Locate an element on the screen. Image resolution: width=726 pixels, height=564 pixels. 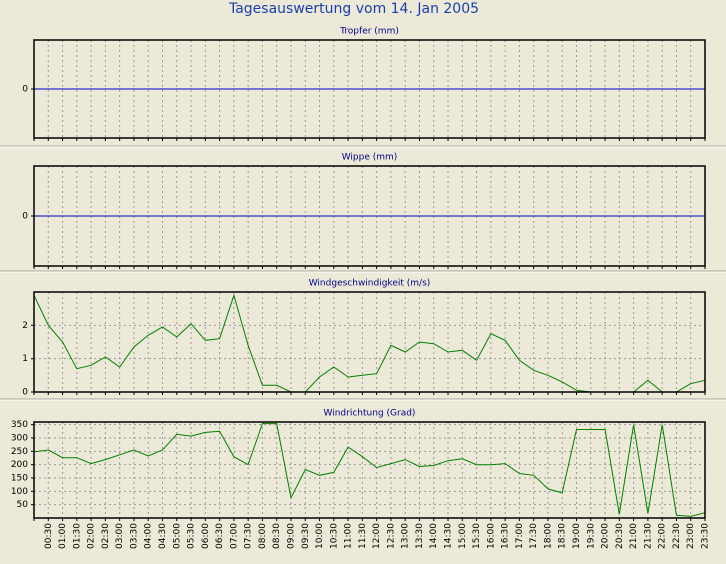
y-tick-label: 2 is located at coordinates (25, 326).